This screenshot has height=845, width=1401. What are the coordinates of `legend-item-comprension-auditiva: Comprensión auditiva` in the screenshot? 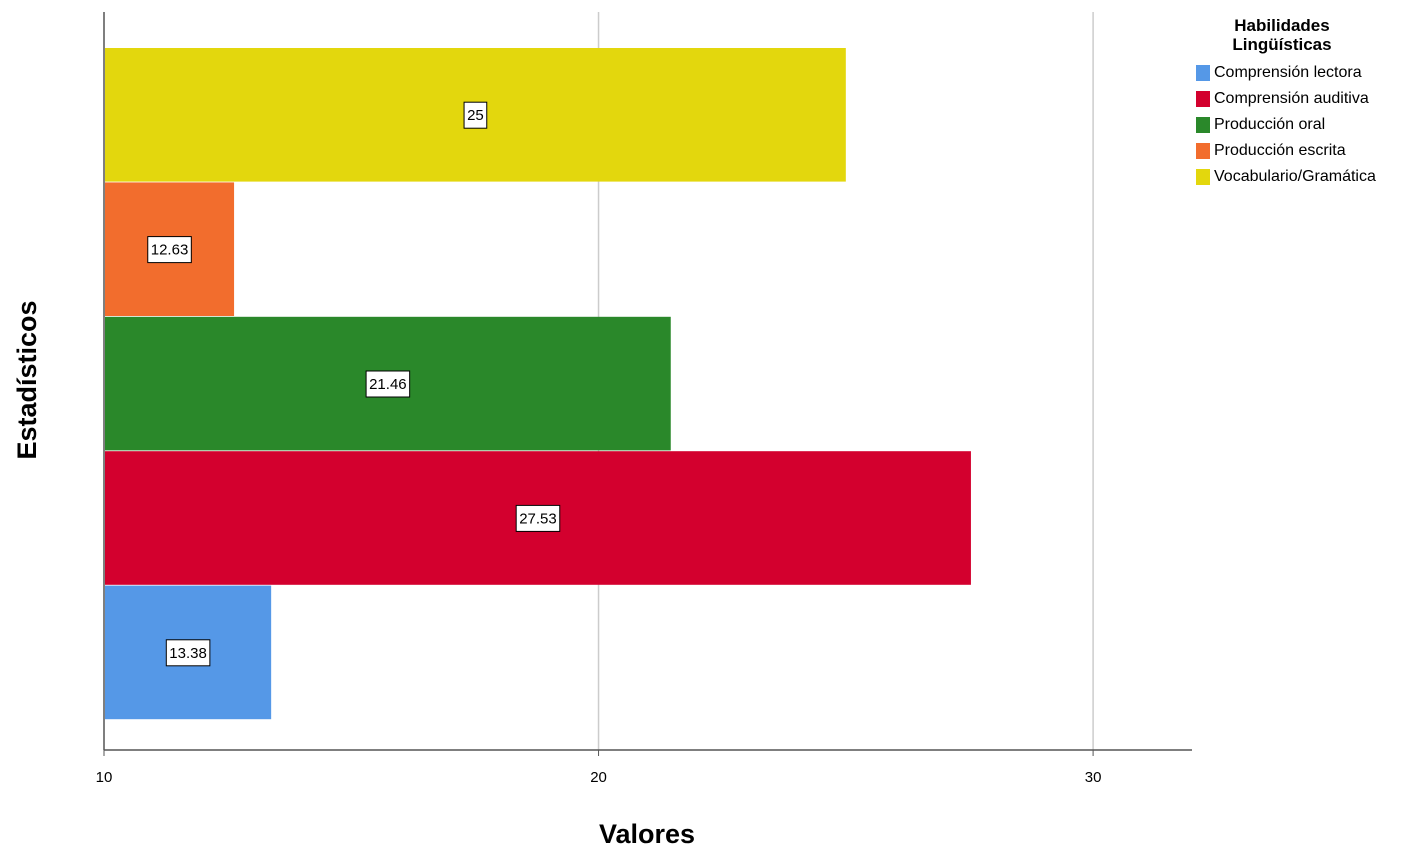 It's located at (1296, 99).